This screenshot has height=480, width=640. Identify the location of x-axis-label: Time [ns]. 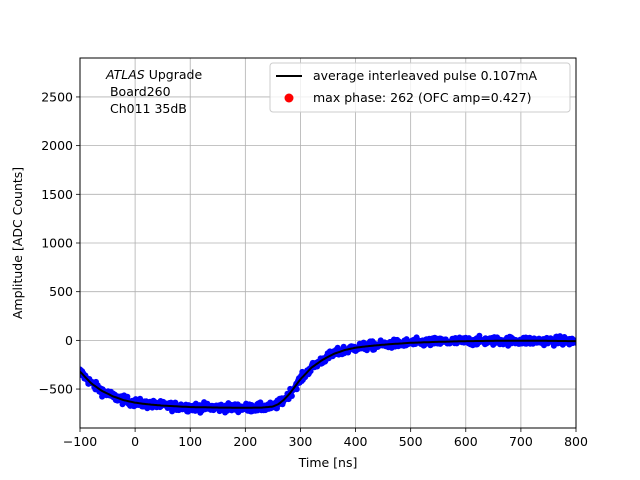
(328, 462).